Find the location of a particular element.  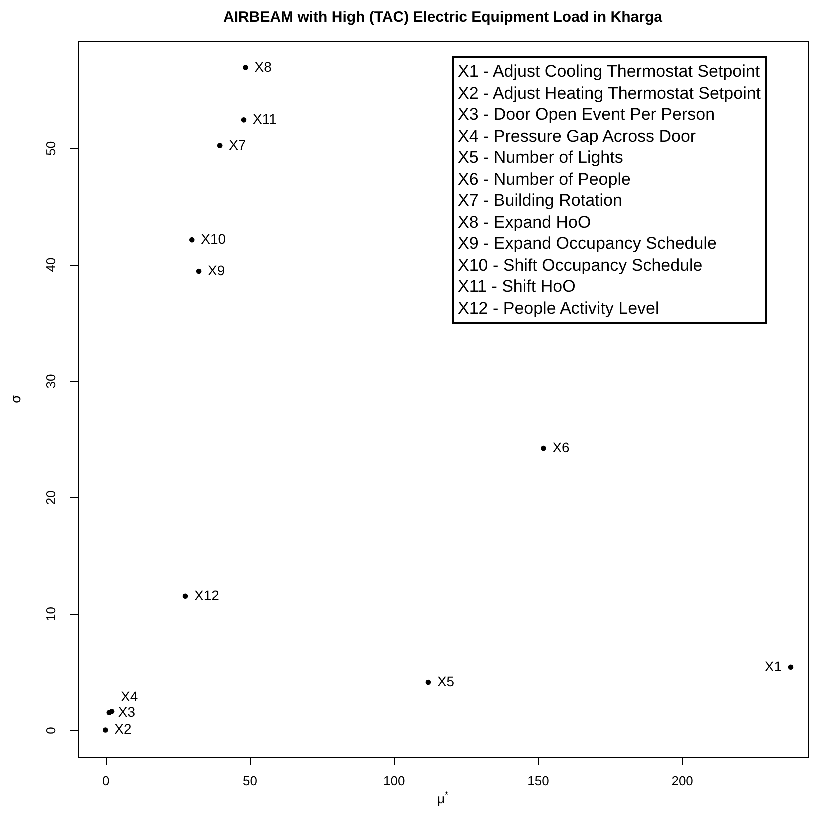

annotation: X7 is located at coordinates (237, 144).